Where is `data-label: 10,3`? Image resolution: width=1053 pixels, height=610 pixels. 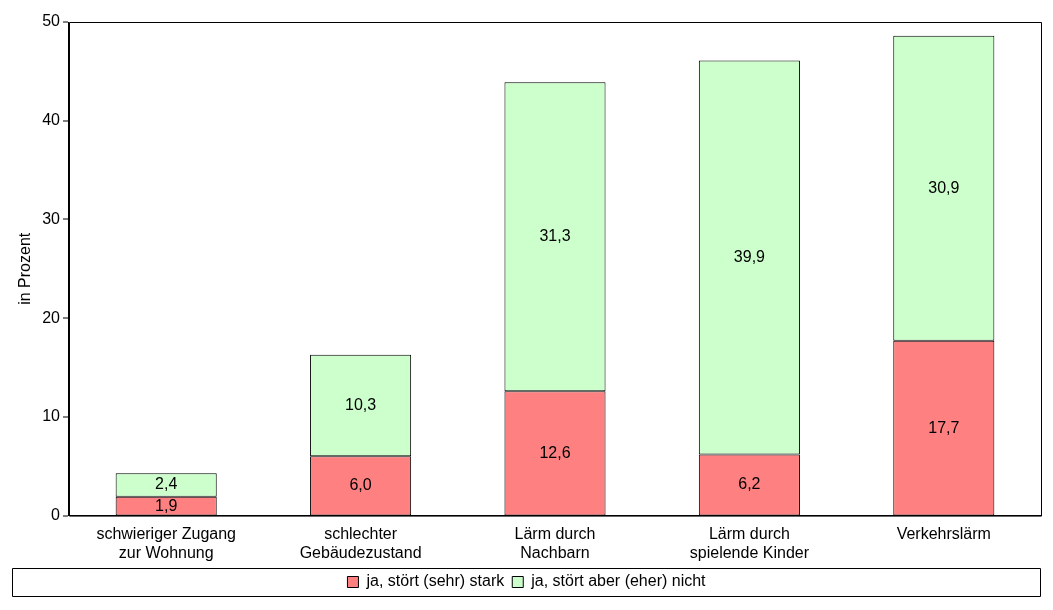 data-label: 10,3 is located at coordinates (361, 404).